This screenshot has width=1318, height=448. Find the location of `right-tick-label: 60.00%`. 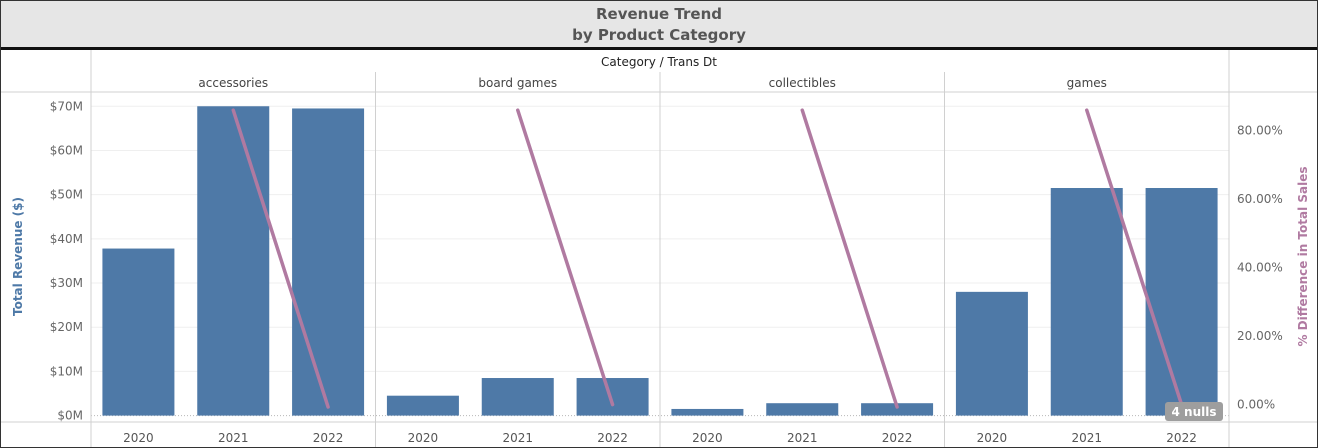

right-tick-label: 60.00% is located at coordinates (1260, 199).